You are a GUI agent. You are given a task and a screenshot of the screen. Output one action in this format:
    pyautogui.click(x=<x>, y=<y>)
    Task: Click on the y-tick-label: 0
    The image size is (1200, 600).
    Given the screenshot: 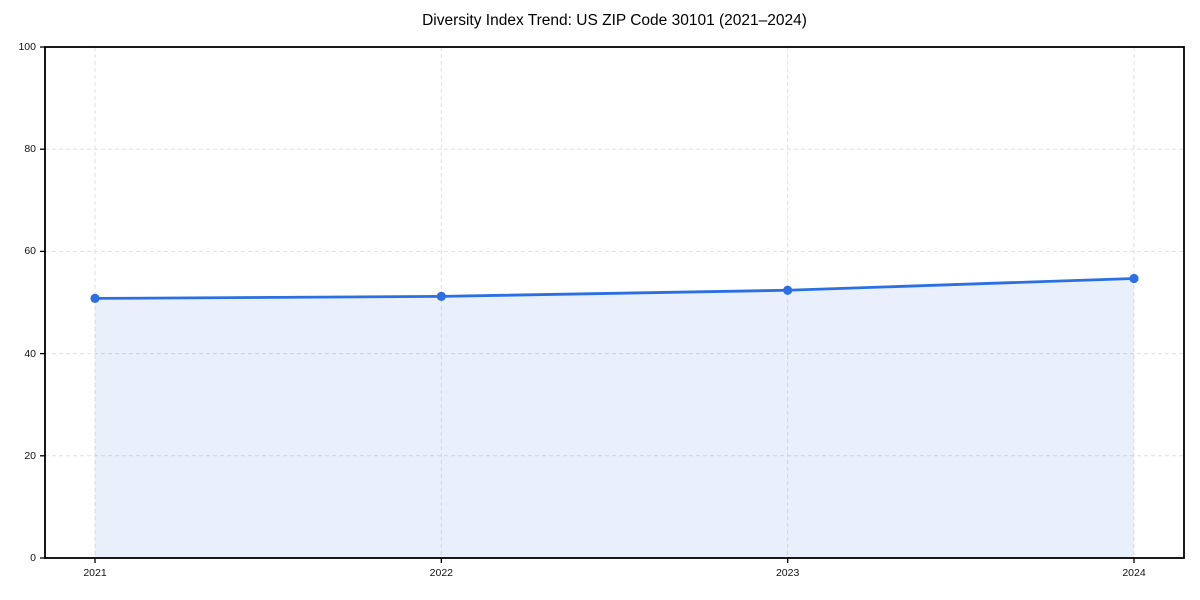 What is the action you would take?
    pyautogui.click(x=33, y=558)
    